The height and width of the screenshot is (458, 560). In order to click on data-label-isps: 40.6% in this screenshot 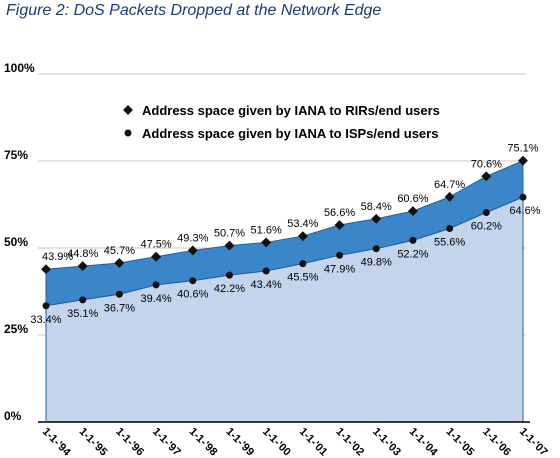, I will do `click(192, 295)`.